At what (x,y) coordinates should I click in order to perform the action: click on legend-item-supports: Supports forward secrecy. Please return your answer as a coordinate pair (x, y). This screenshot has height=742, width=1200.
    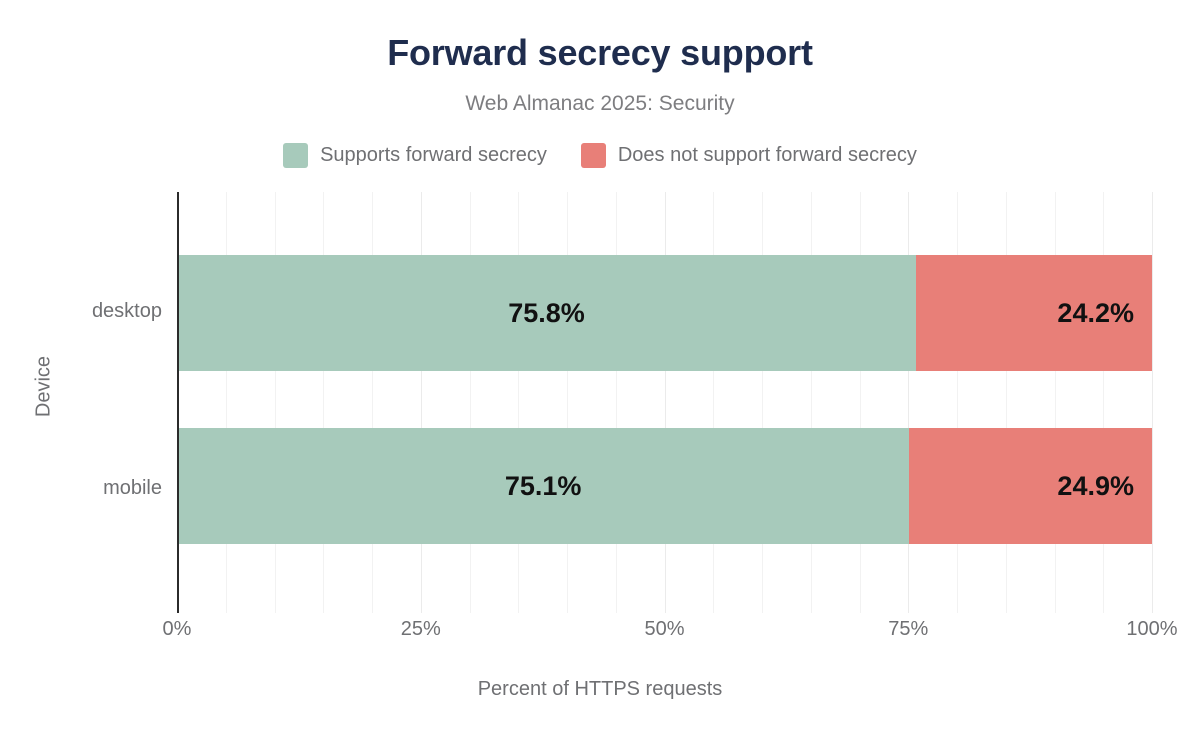
    Looking at the image, I should click on (415, 155).